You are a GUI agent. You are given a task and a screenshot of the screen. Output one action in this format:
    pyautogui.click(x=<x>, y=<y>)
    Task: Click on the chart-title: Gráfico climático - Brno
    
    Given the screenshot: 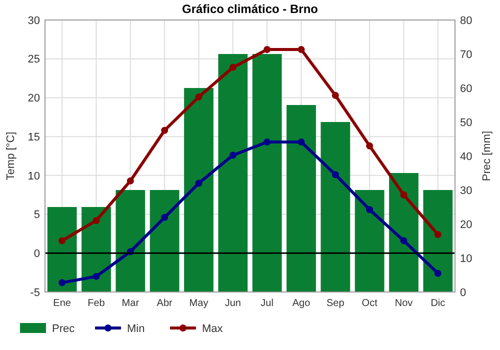 What is the action you would take?
    pyautogui.click(x=250, y=9)
    